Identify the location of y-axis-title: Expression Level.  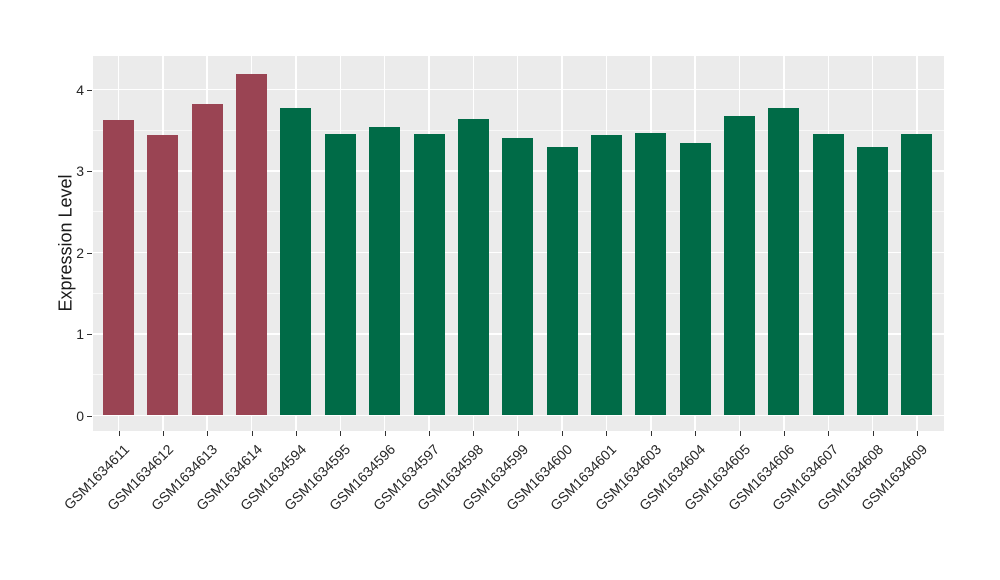
(65, 243).